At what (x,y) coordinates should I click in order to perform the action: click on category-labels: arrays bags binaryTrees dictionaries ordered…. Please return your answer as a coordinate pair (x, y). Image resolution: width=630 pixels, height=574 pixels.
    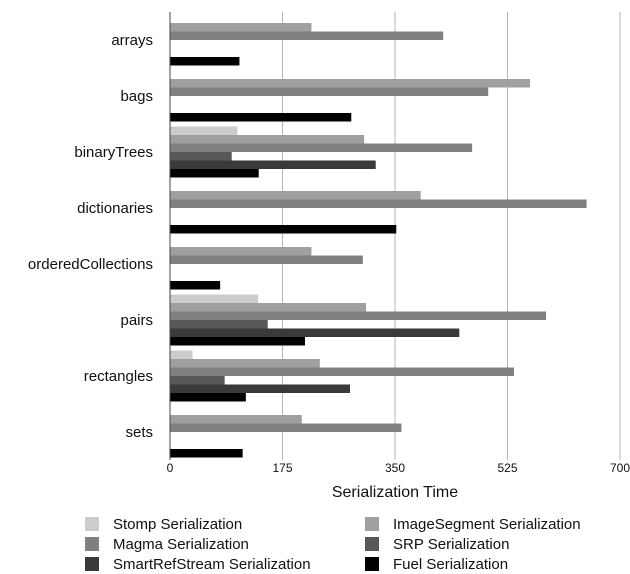
    Looking at the image, I should click on (90, 236).